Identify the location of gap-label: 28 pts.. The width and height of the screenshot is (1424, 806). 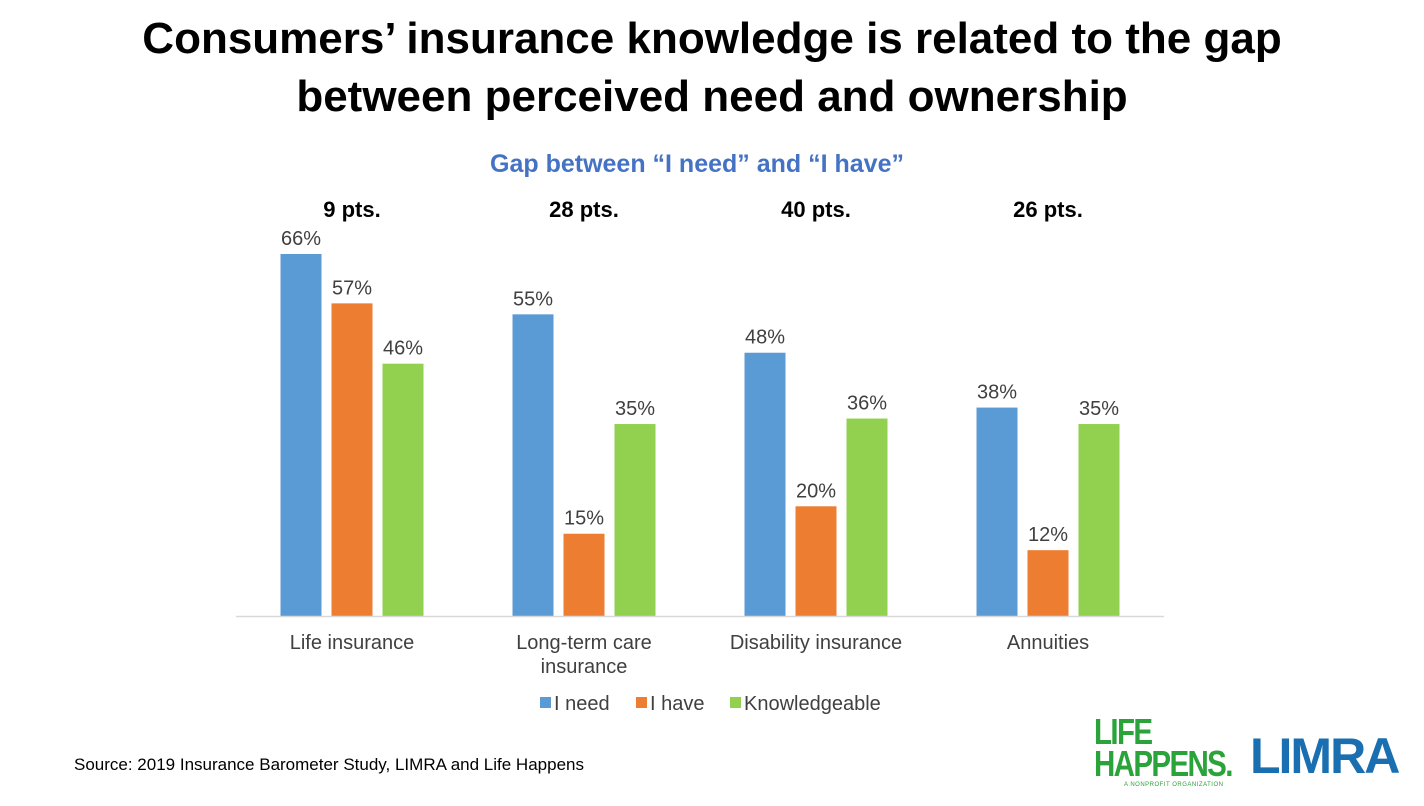
(584, 209).